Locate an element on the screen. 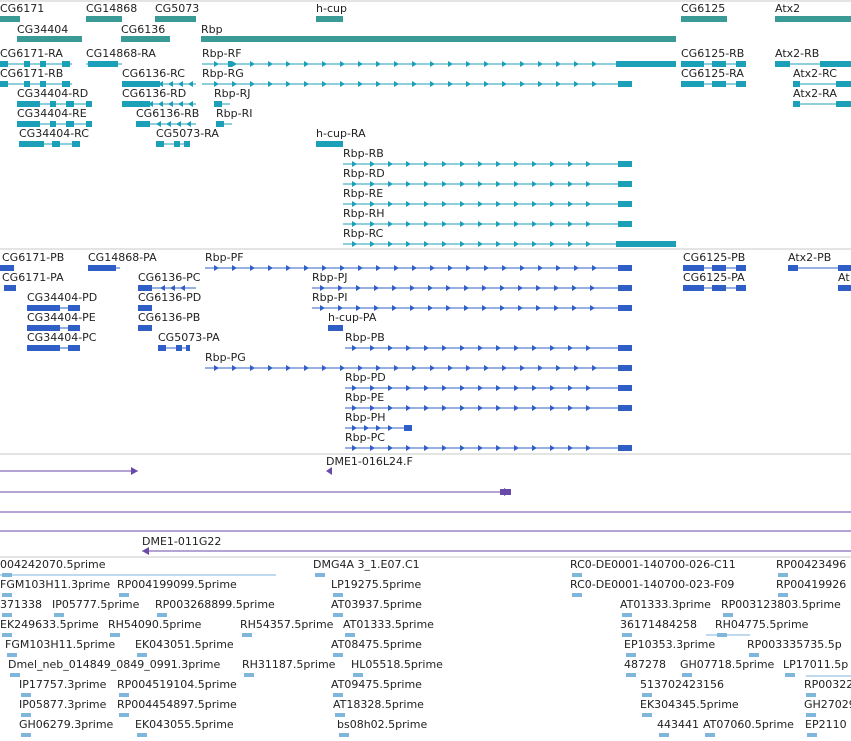 Image resolution: width=851 pixels, height=741 pixels. est-label: HL05518.5prime is located at coordinates (397, 664).